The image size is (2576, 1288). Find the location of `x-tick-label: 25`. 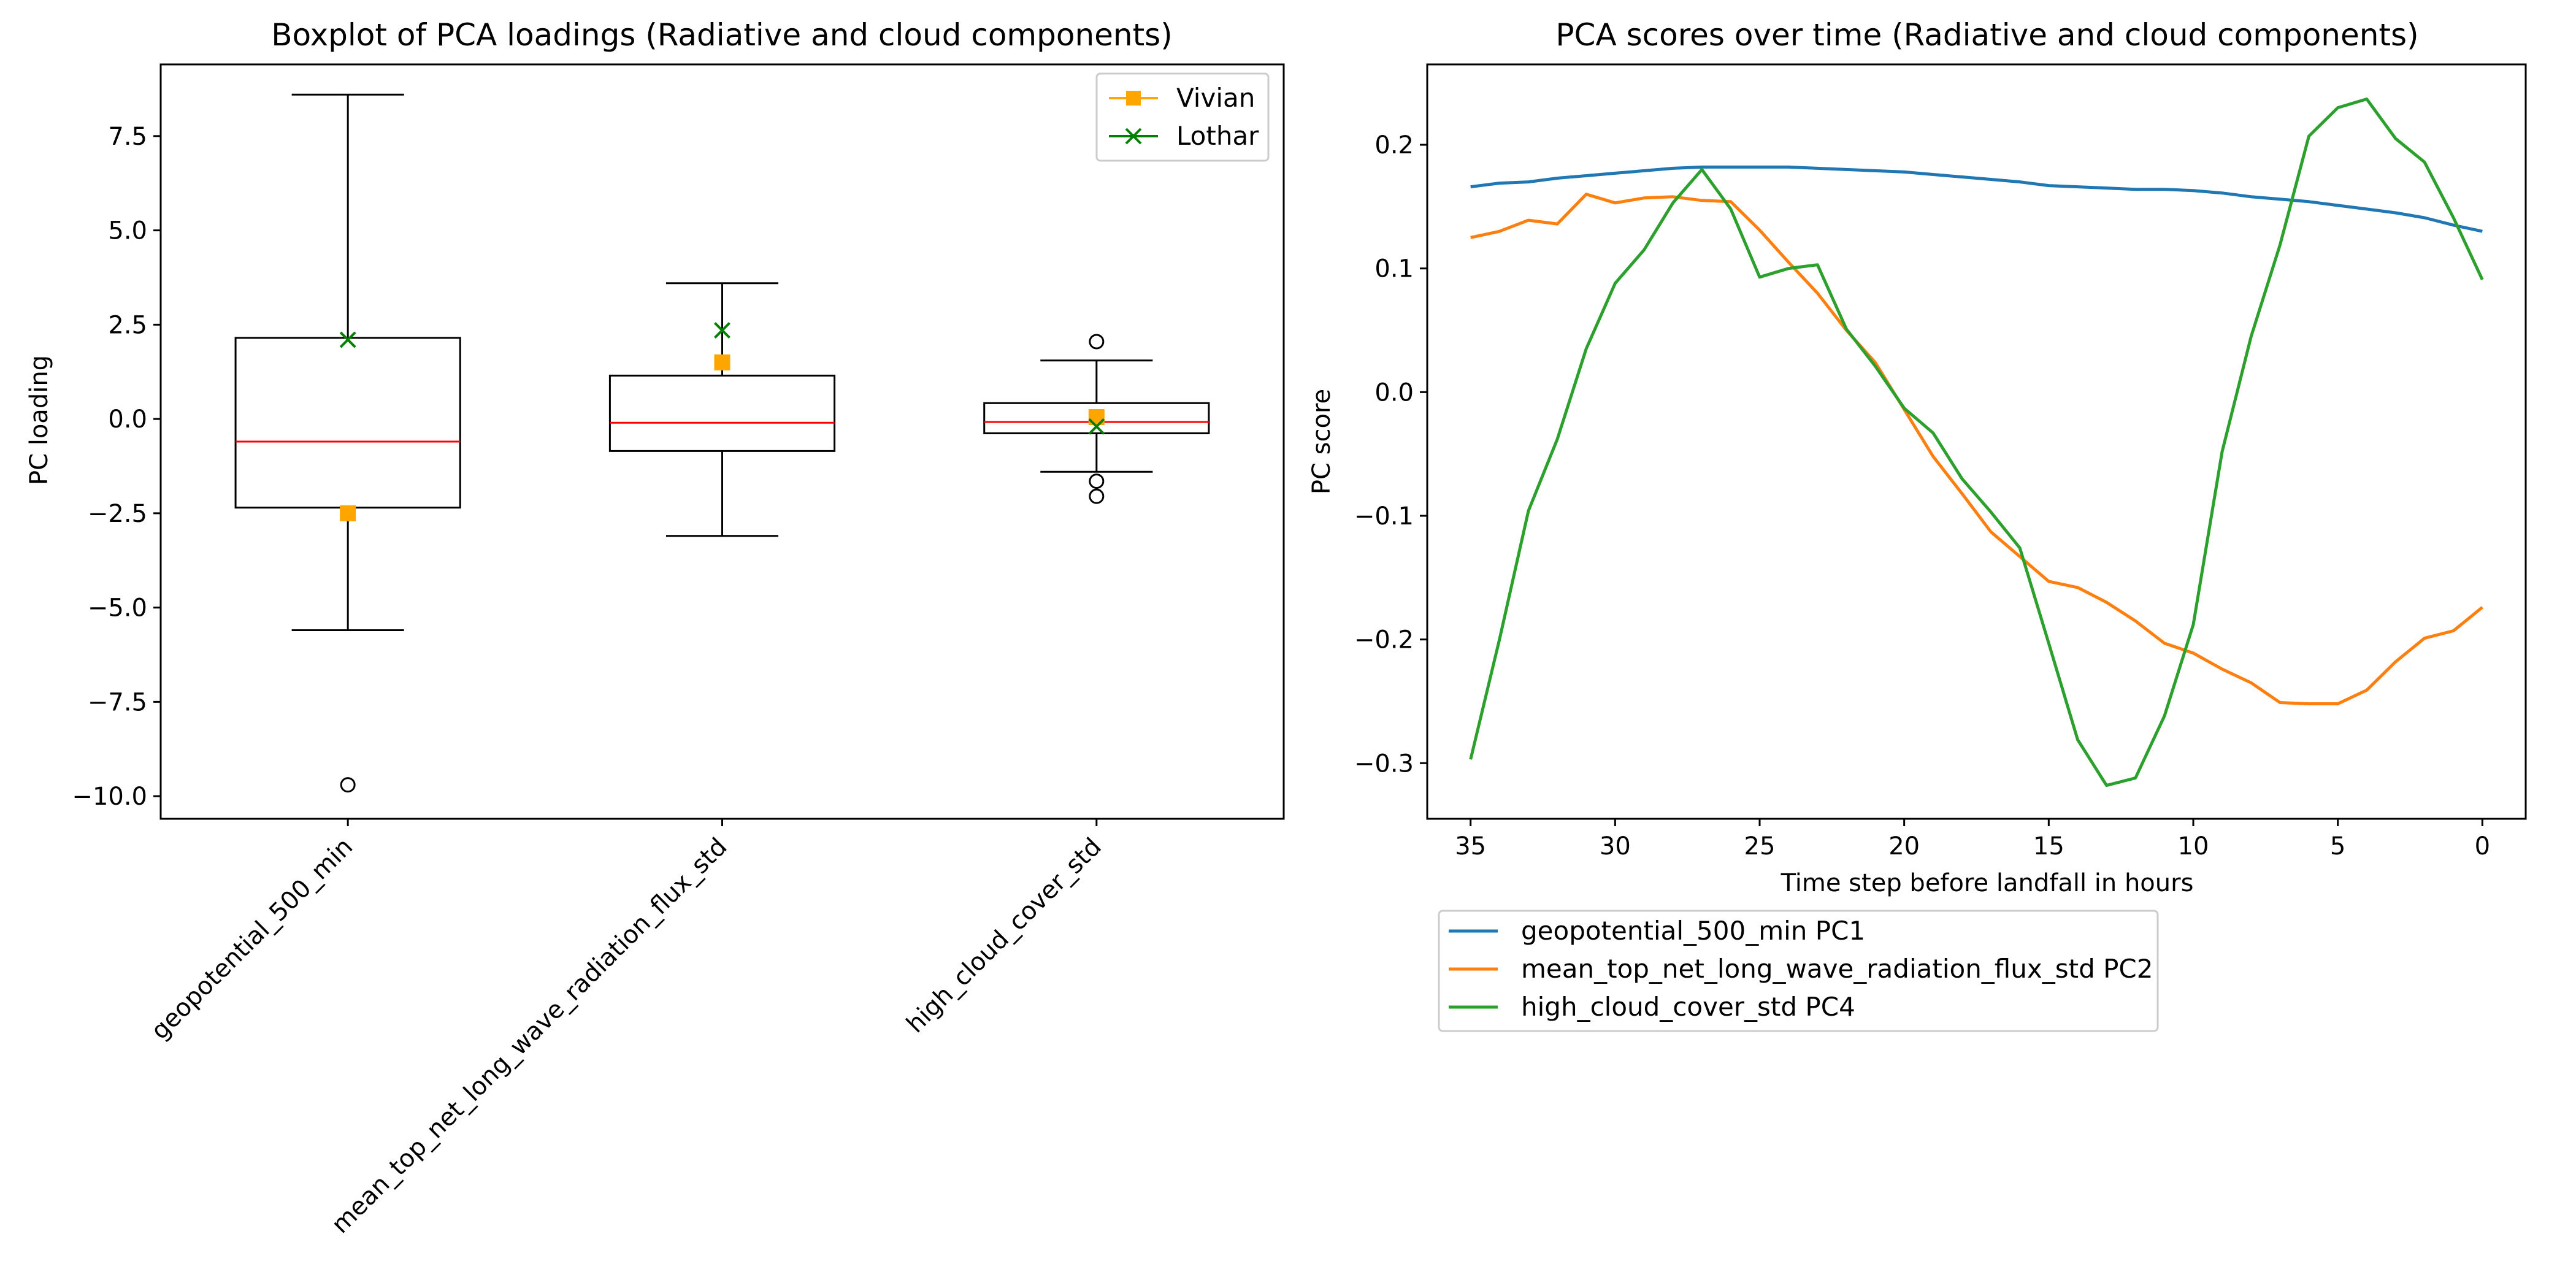

x-tick-label: 25 is located at coordinates (1760, 846).